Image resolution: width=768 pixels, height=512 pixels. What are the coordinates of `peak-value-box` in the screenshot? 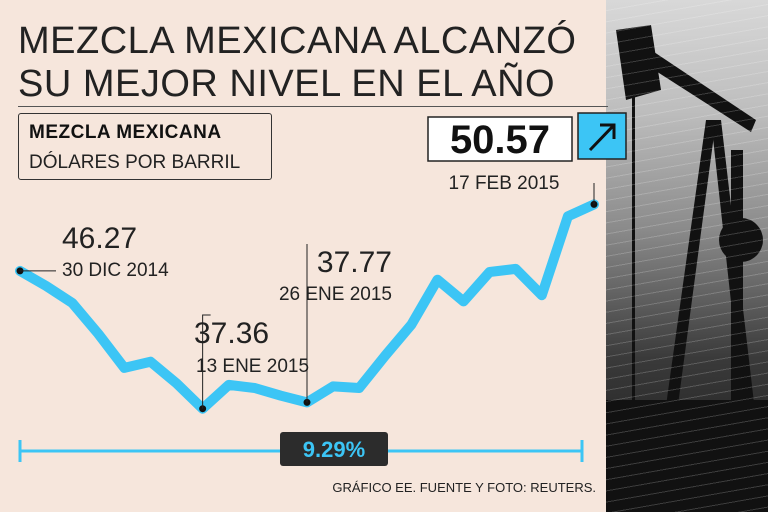 It's located at (500, 139).